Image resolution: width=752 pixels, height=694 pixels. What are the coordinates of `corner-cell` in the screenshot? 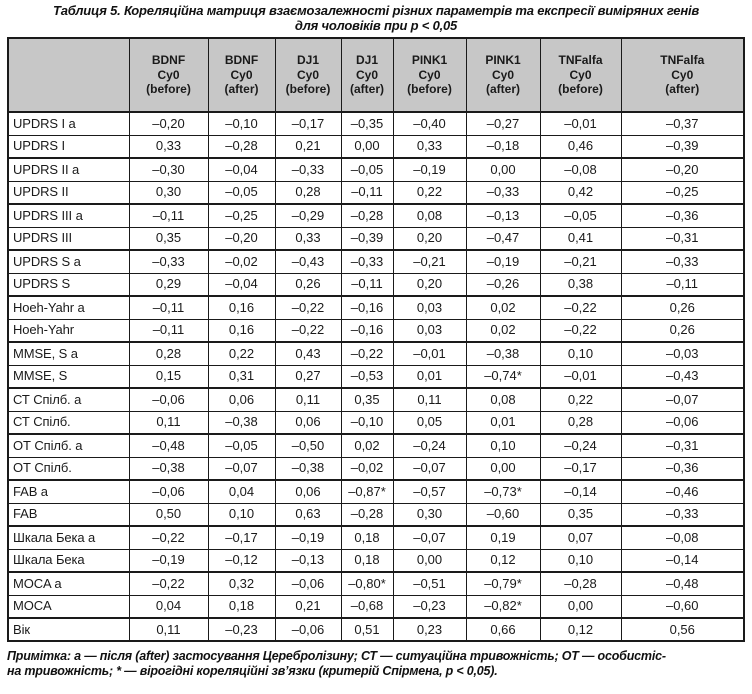 It's located at (68, 75).